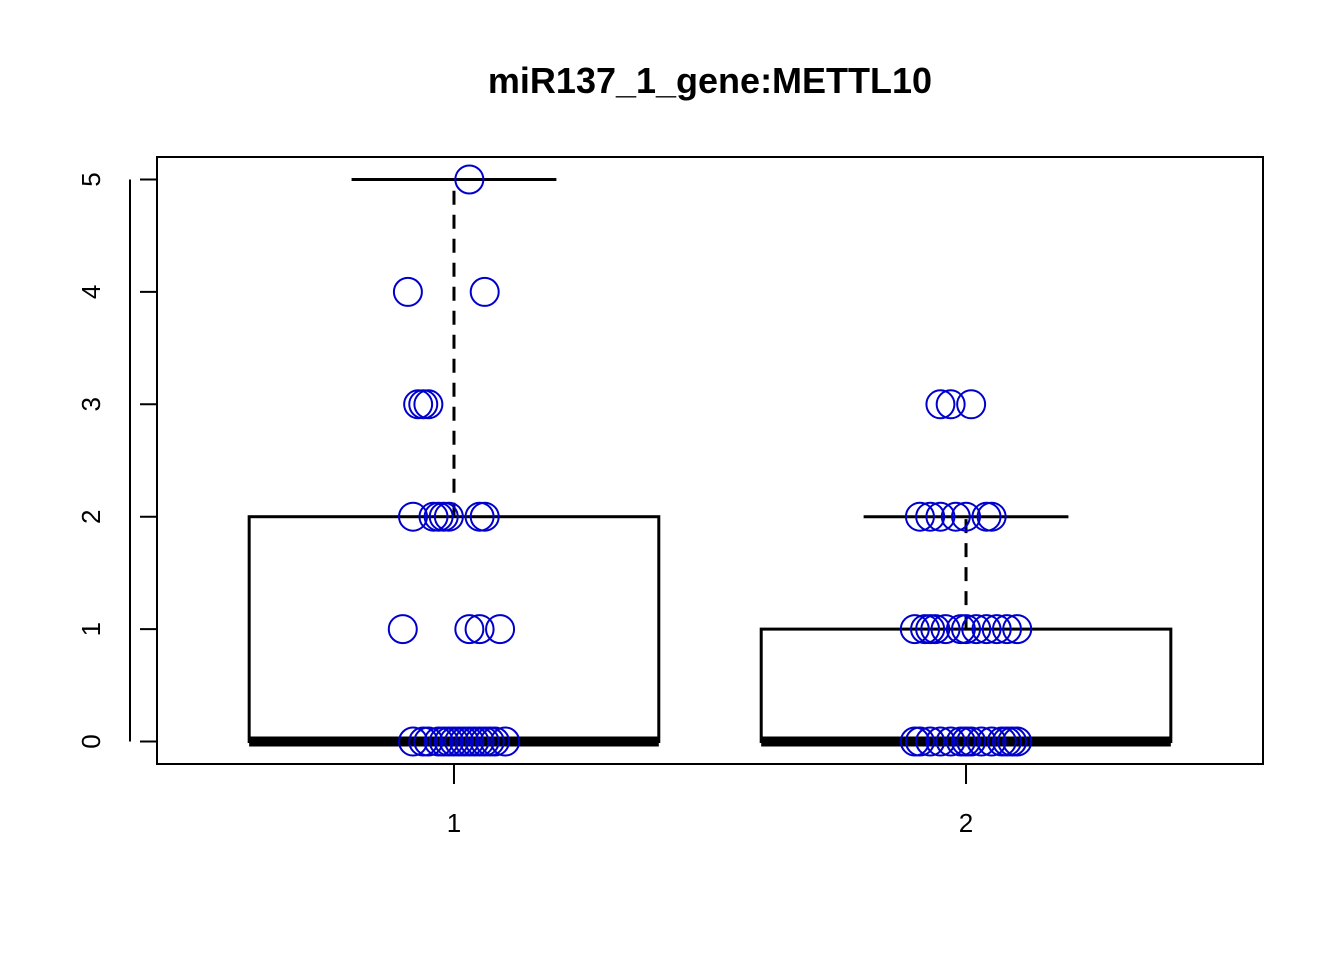  I want to click on x-tick-label: 1, so click(454, 823).